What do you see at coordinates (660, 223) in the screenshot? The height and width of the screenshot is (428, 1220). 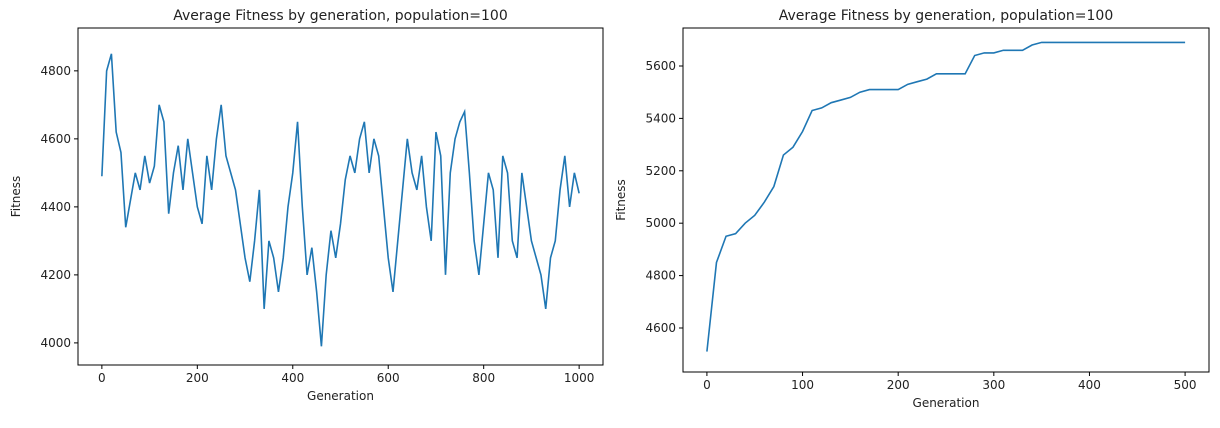 I see `y-tick-label: 5000` at bounding box center [660, 223].